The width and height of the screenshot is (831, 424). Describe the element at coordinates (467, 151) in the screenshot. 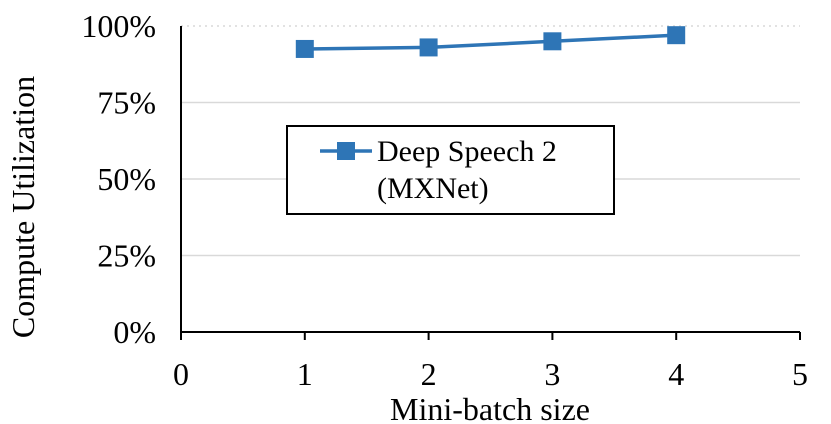

I see `legend-series-label-line1: Deep Speech 2` at that location.